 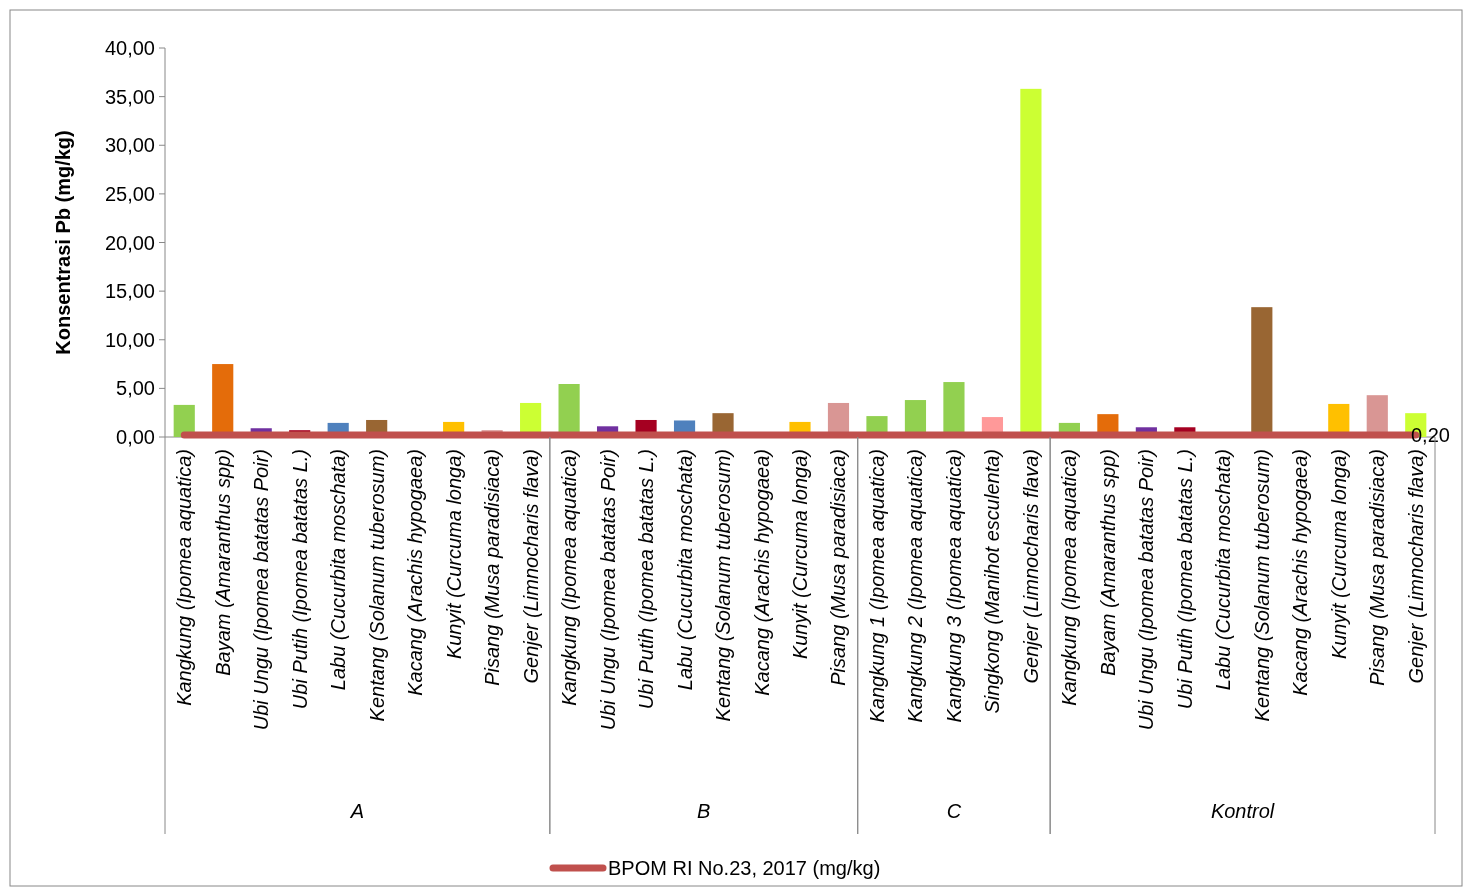 I want to click on y-tick-label: 35,00, so click(x=129, y=96).